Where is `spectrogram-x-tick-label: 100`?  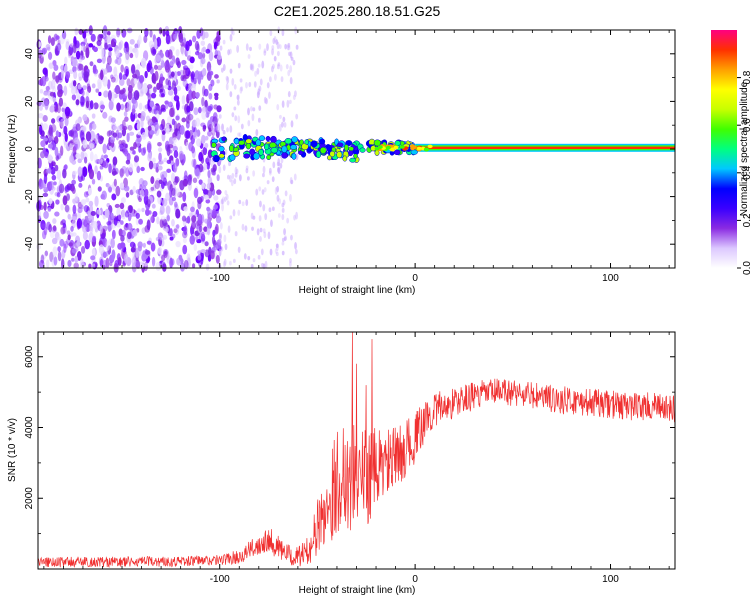
spectrogram-x-tick-label: 100 is located at coordinates (610, 278).